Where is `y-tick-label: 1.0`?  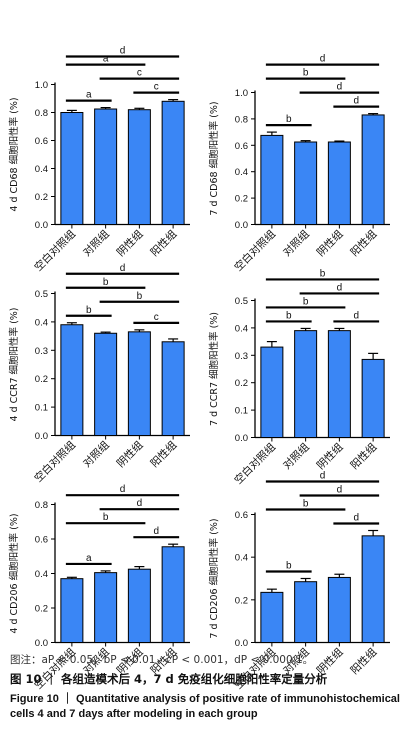
y-tick-label: 1.0 is located at coordinates (241, 93).